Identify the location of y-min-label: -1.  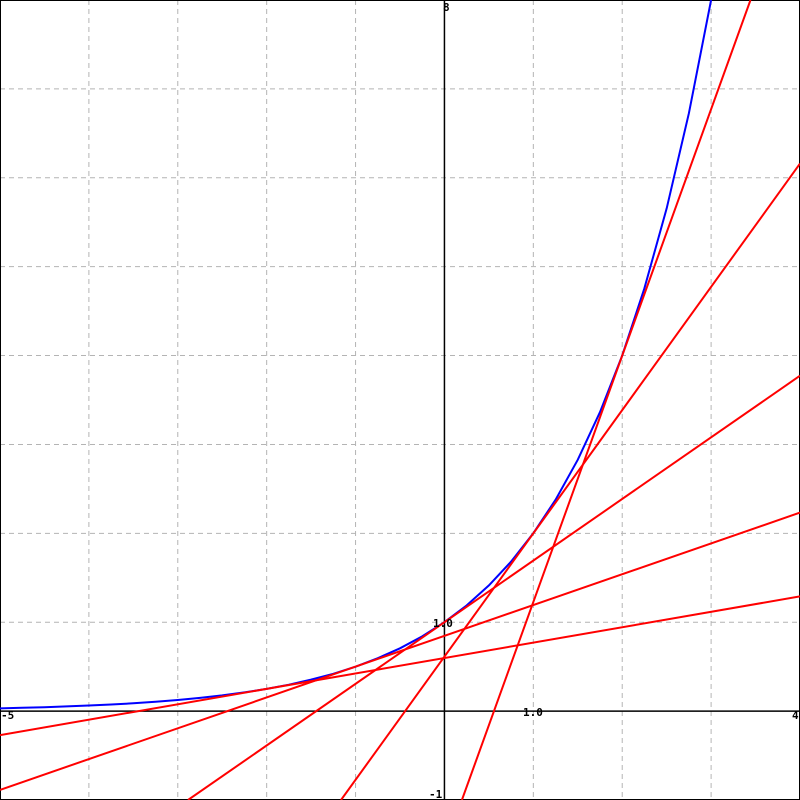
(436, 794).